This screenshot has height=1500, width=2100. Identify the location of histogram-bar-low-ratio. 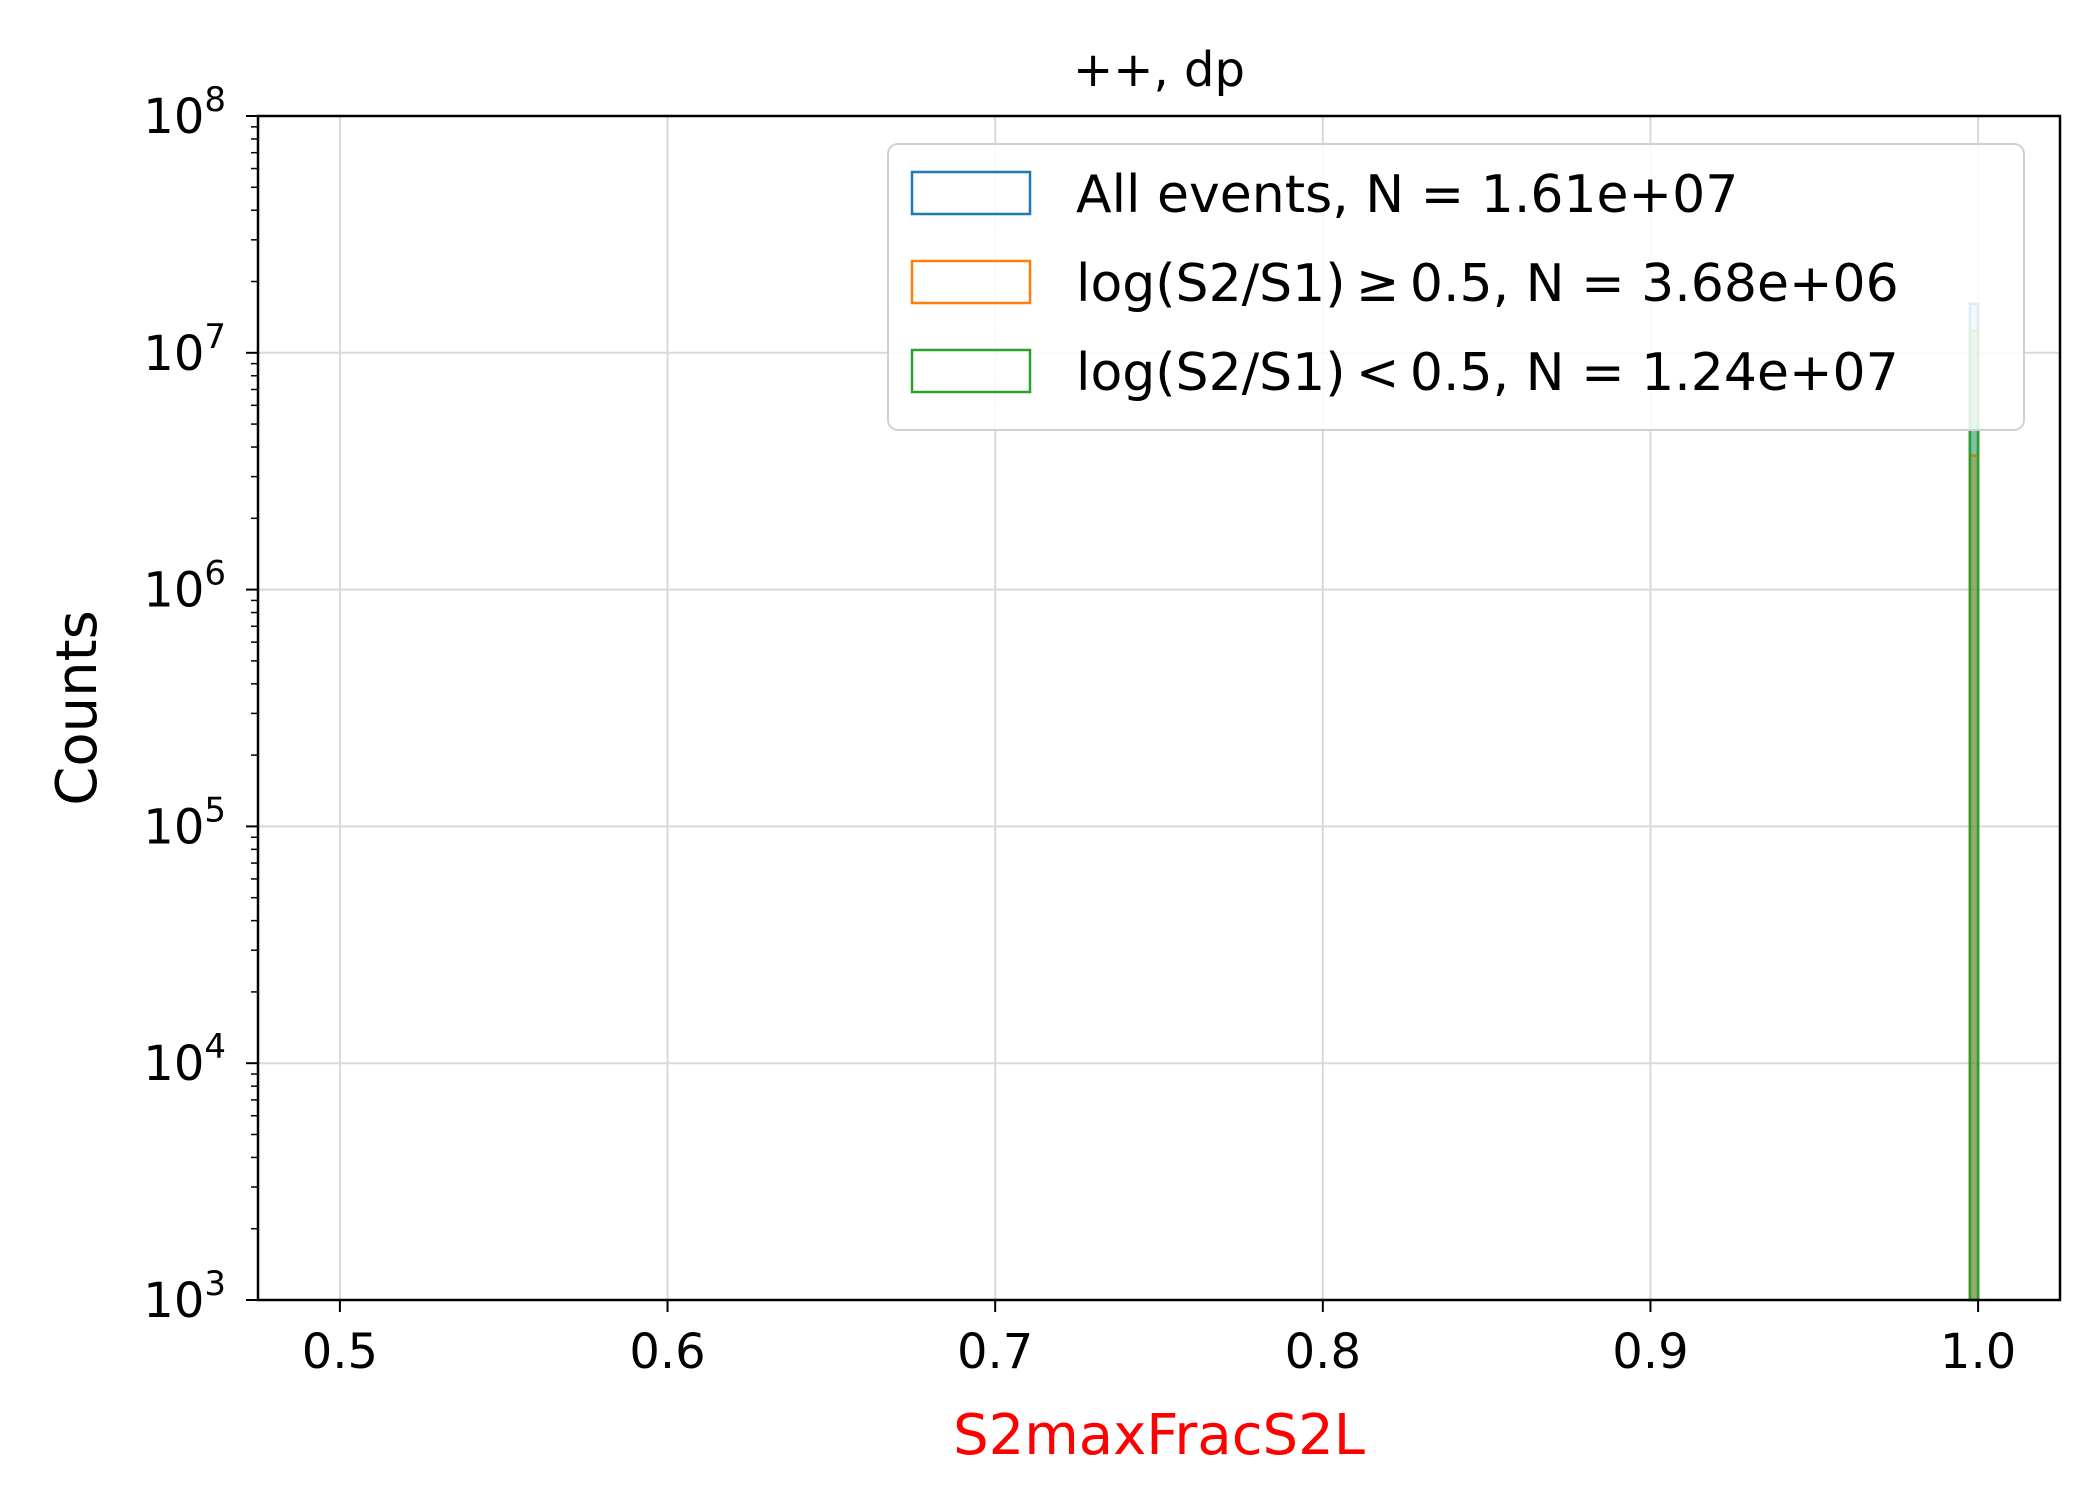
(1974, 815).